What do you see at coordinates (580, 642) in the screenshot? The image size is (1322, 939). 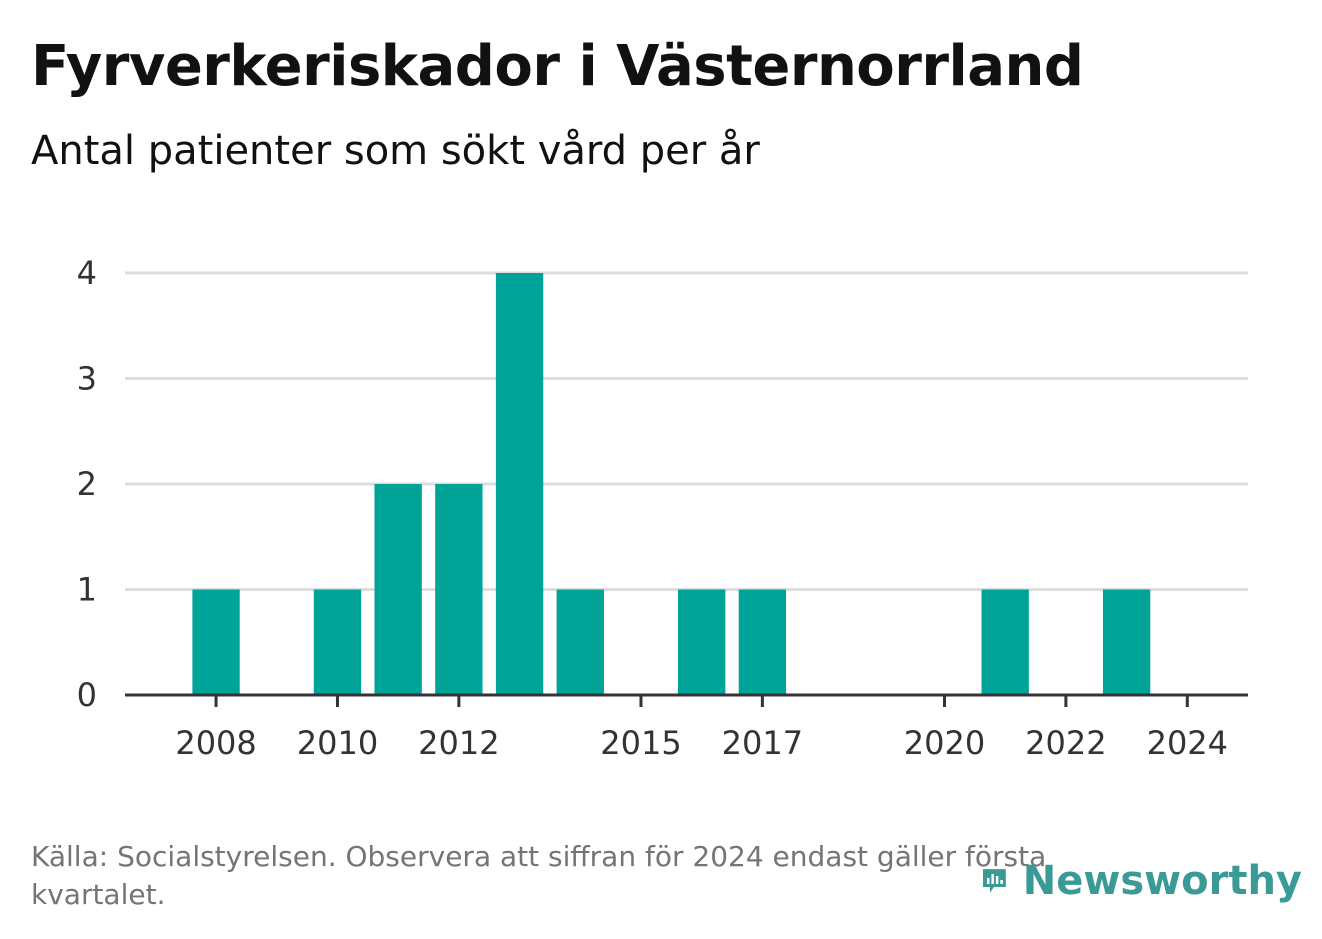 I see `bar-2014` at bounding box center [580, 642].